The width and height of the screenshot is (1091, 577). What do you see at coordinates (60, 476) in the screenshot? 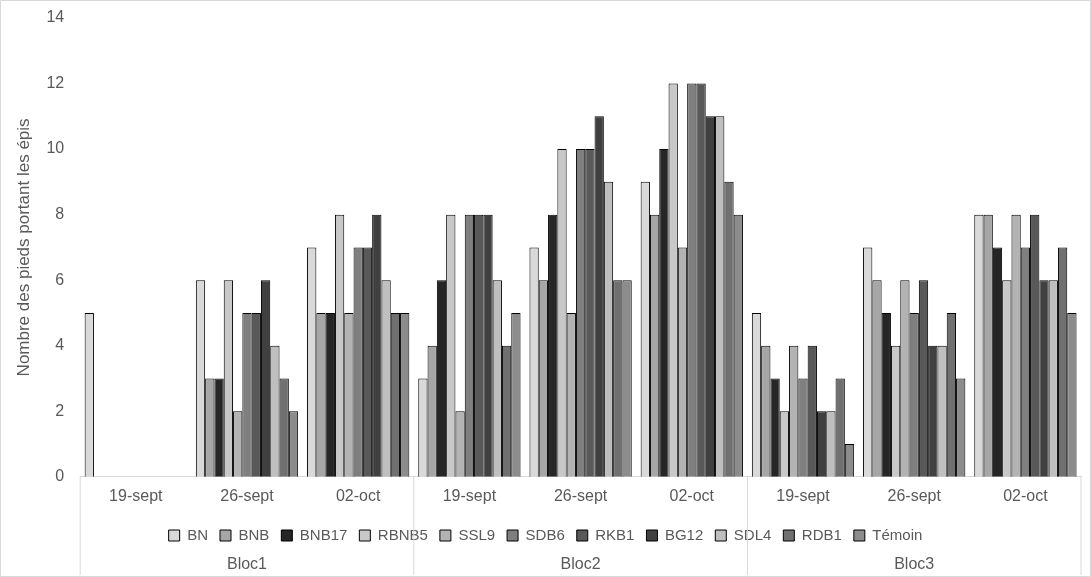
I see `y-tick-label: 0` at bounding box center [60, 476].